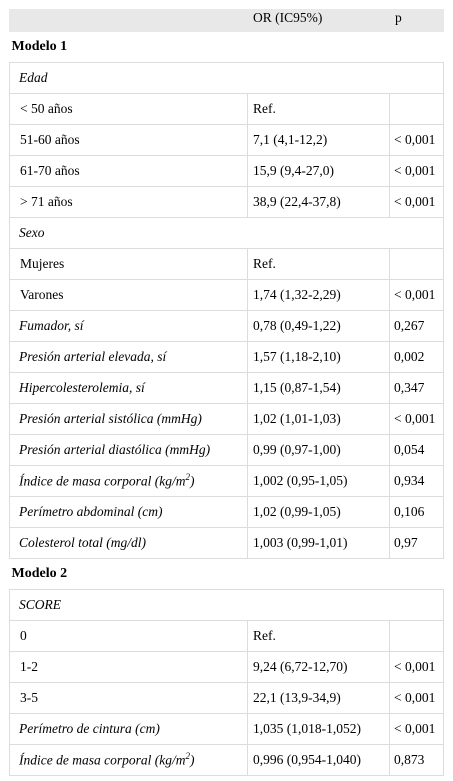 The height and width of the screenshot is (781, 453). What do you see at coordinates (416, 543) in the screenshot?
I see `p-value: 0,97` at bounding box center [416, 543].